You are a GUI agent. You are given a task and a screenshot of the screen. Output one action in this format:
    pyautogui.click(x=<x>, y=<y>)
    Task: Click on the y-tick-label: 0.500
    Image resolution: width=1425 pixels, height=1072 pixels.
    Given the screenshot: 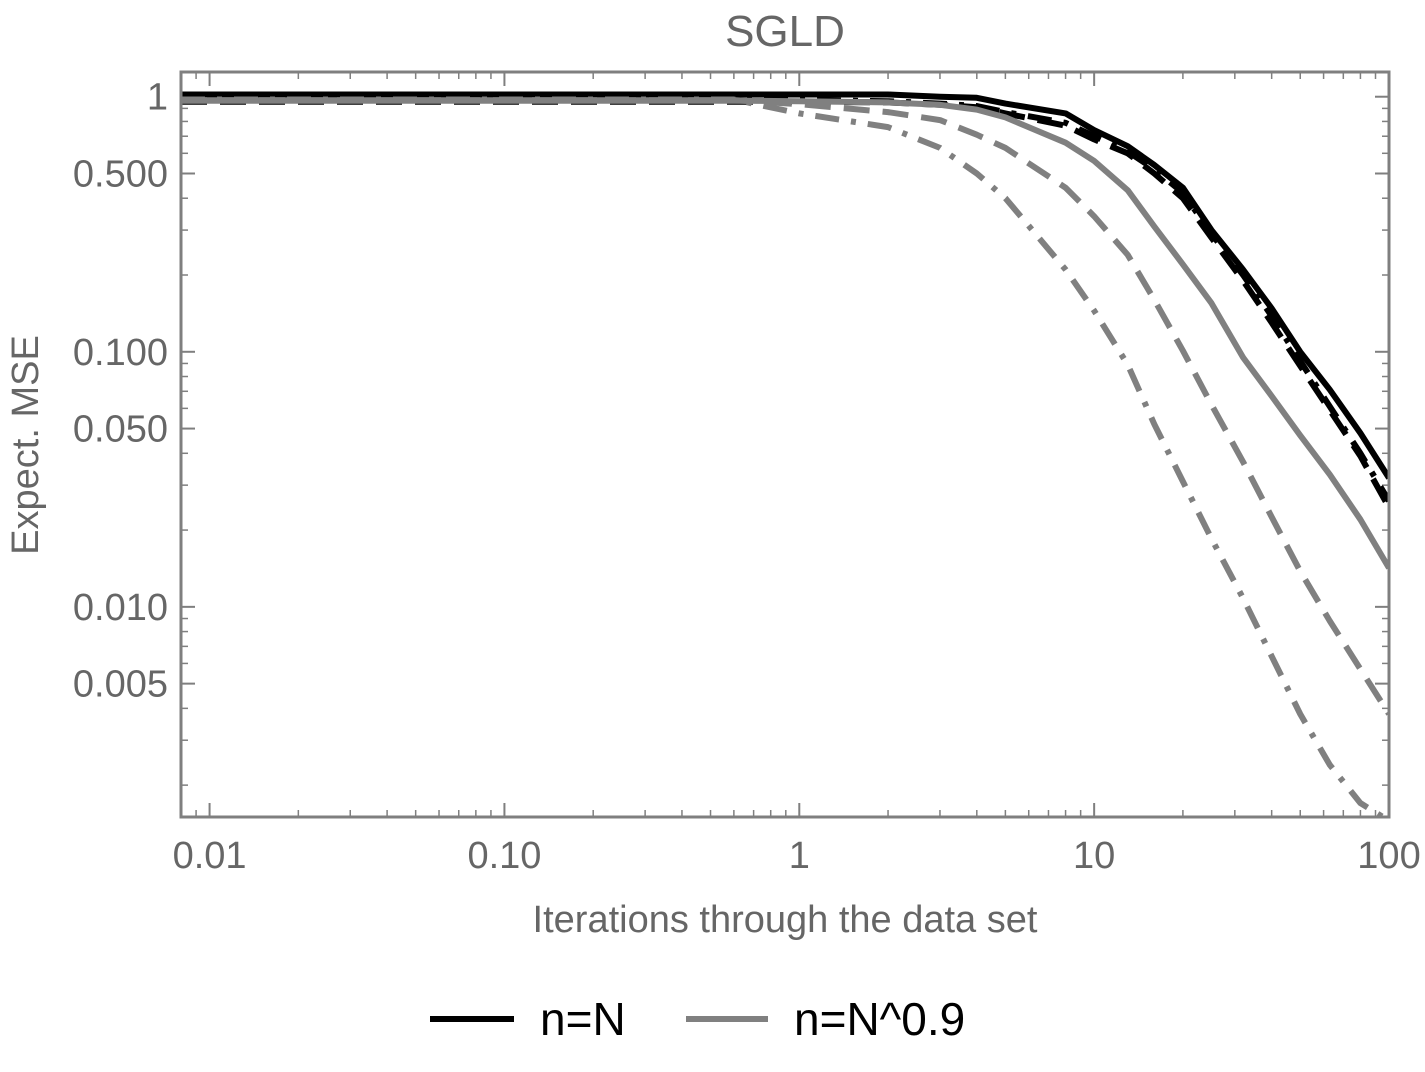 What is the action you would take?
    pyautogui.click(x=120, y=175)
    